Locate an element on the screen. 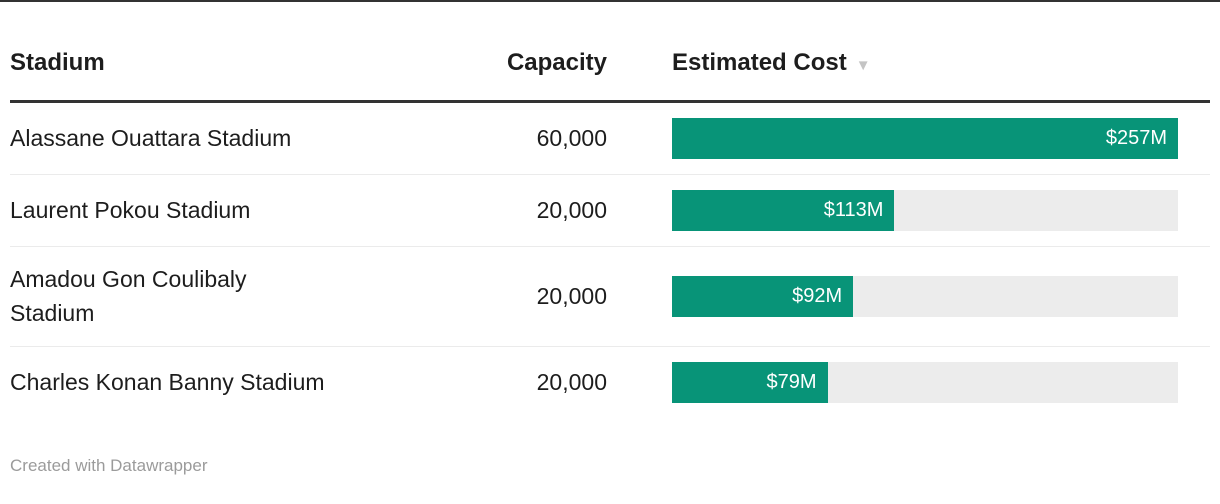 The height and width of the screenshot is (504, 1220). cost-bar: $257M is located at coordinates (925, 138).